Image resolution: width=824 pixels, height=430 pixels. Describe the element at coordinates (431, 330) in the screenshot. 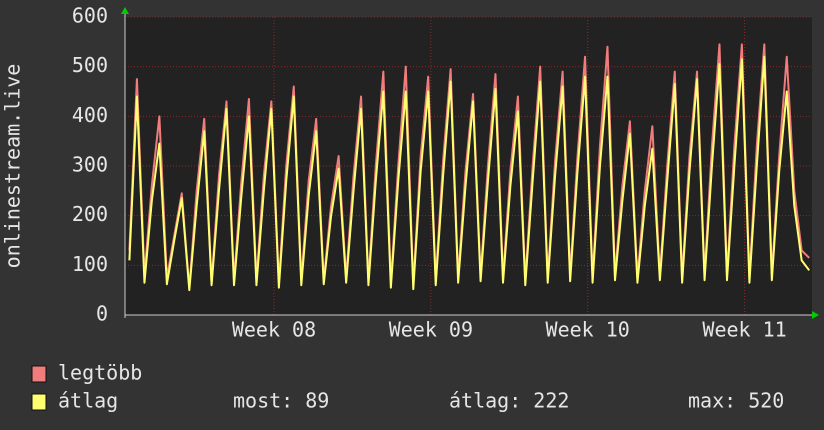

I see `x-tick-label: Week 09` at that location.